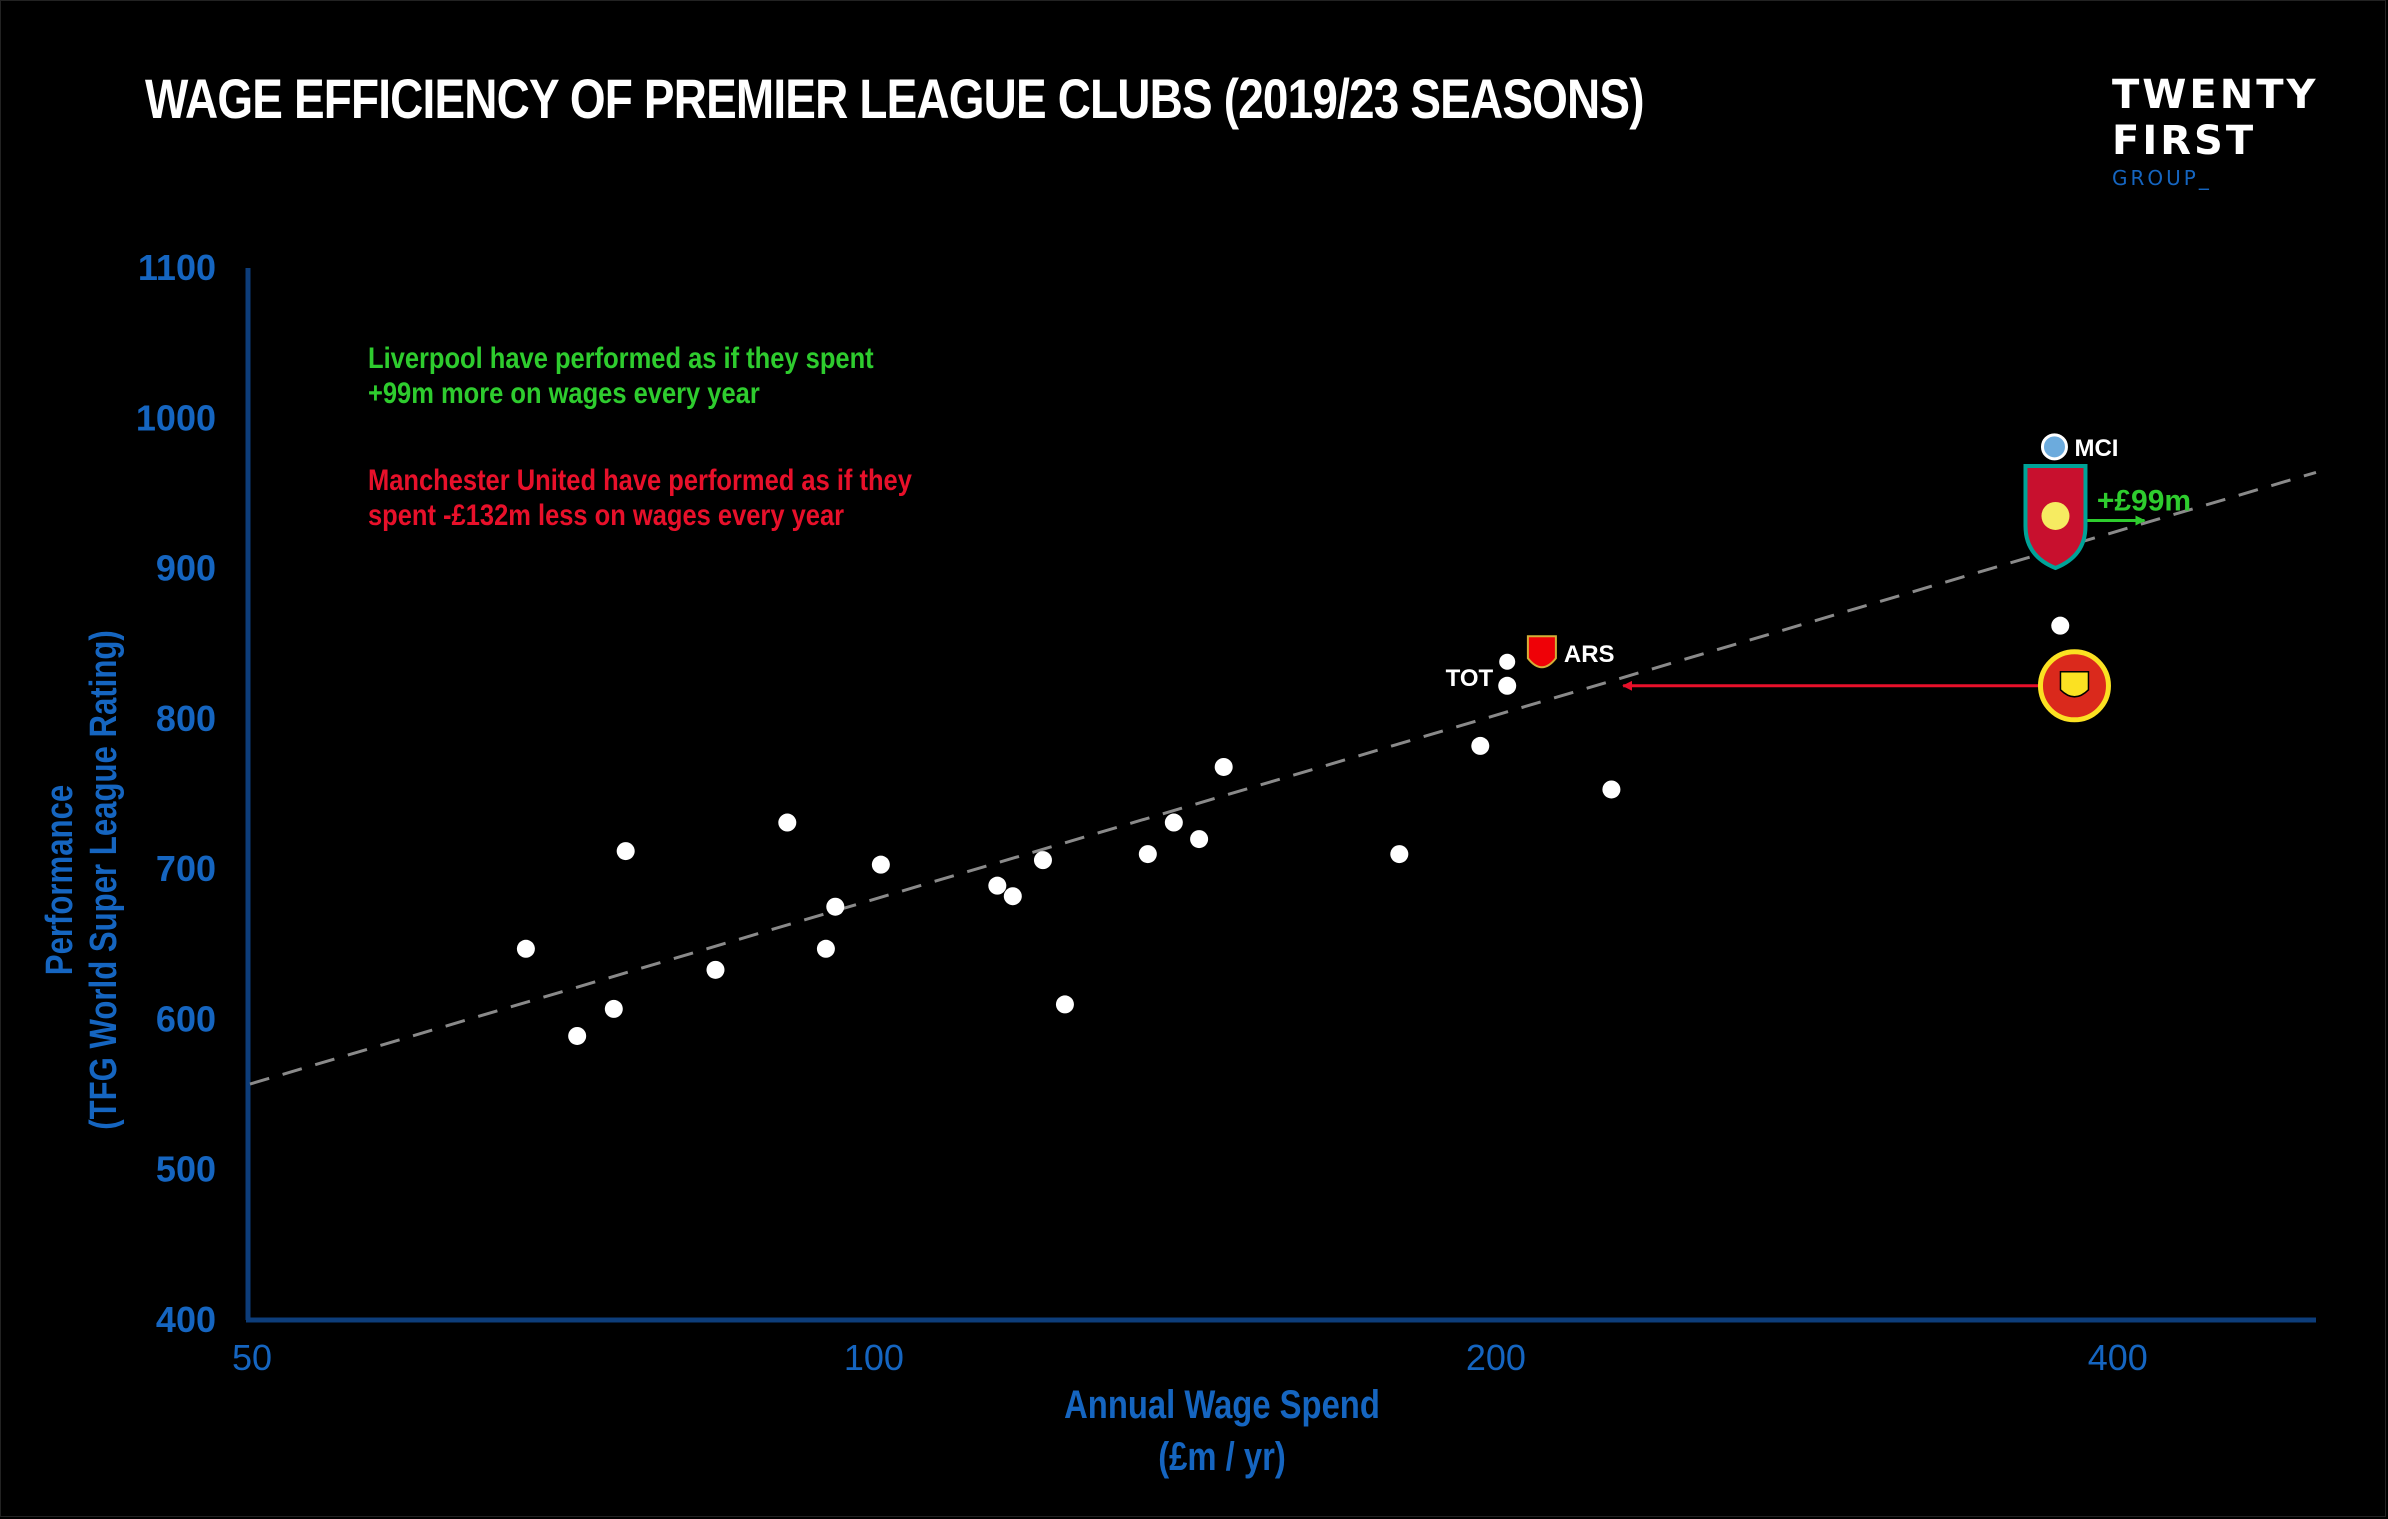 This screenshot has height=1519, width=2388. What do you see at coordinates (2096, 448) in the screenshot?
I see `mci-label: MCI` at bounding box center [2096, 448].